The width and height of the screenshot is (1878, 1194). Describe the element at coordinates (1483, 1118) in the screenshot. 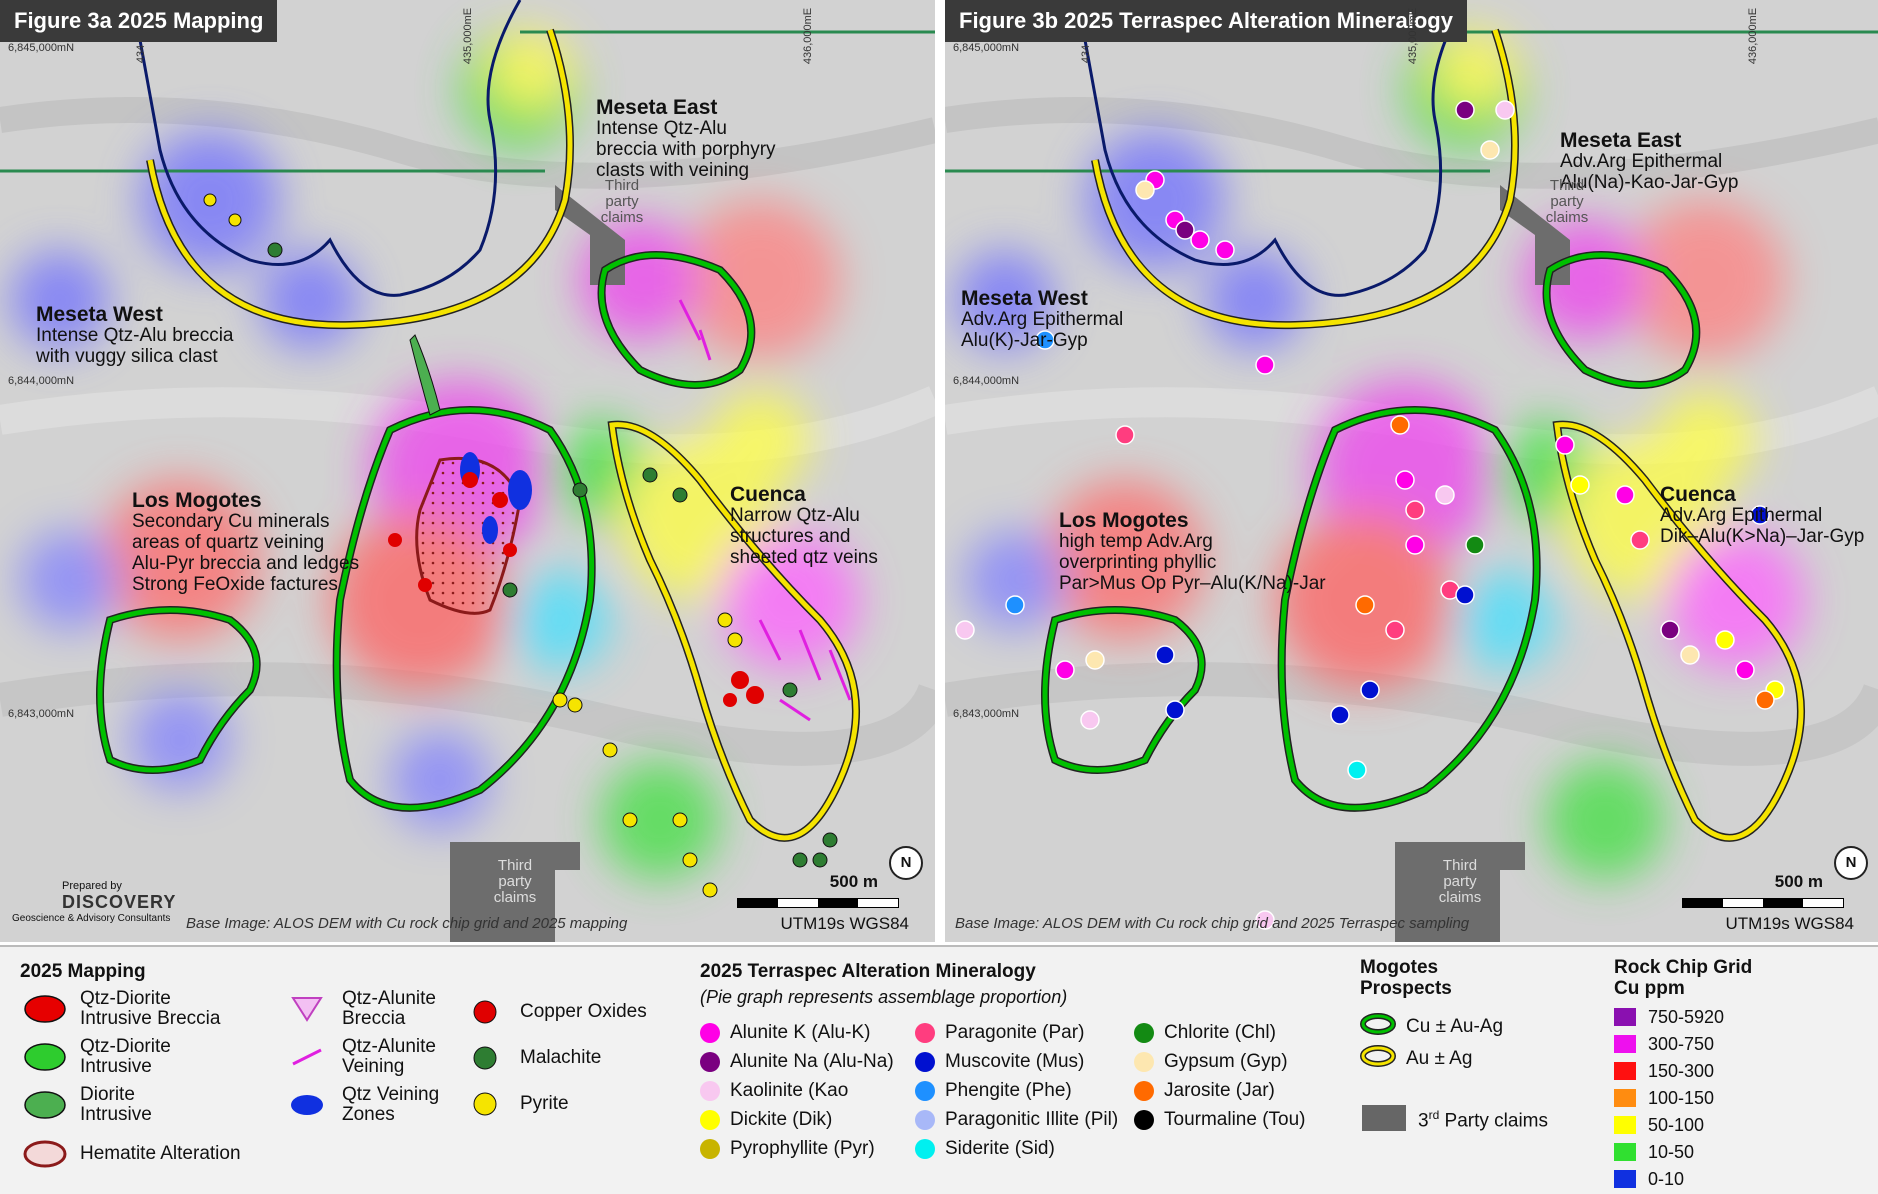

I see `legend-label: 3rd Party claims` at that location.